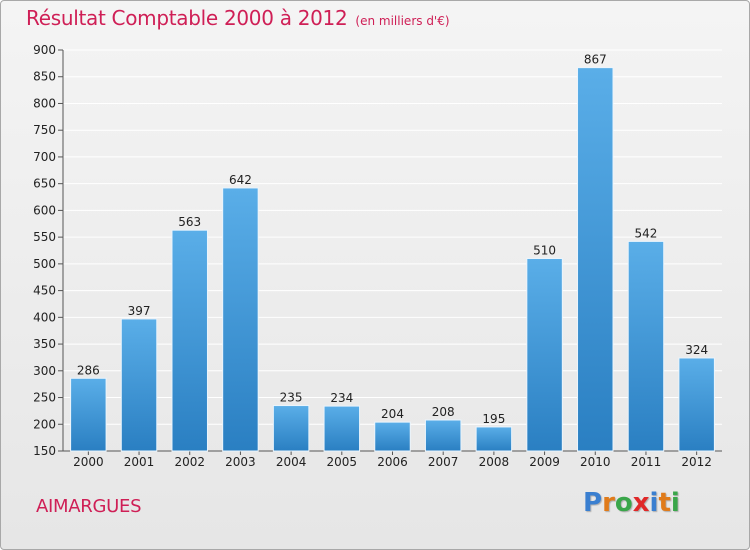 The width and height of the screenshot is (750, 550). What do you see at coordinates (623, 503) in the screenshot?
I see `logo-letter: o` at bounding box center [623, 503].